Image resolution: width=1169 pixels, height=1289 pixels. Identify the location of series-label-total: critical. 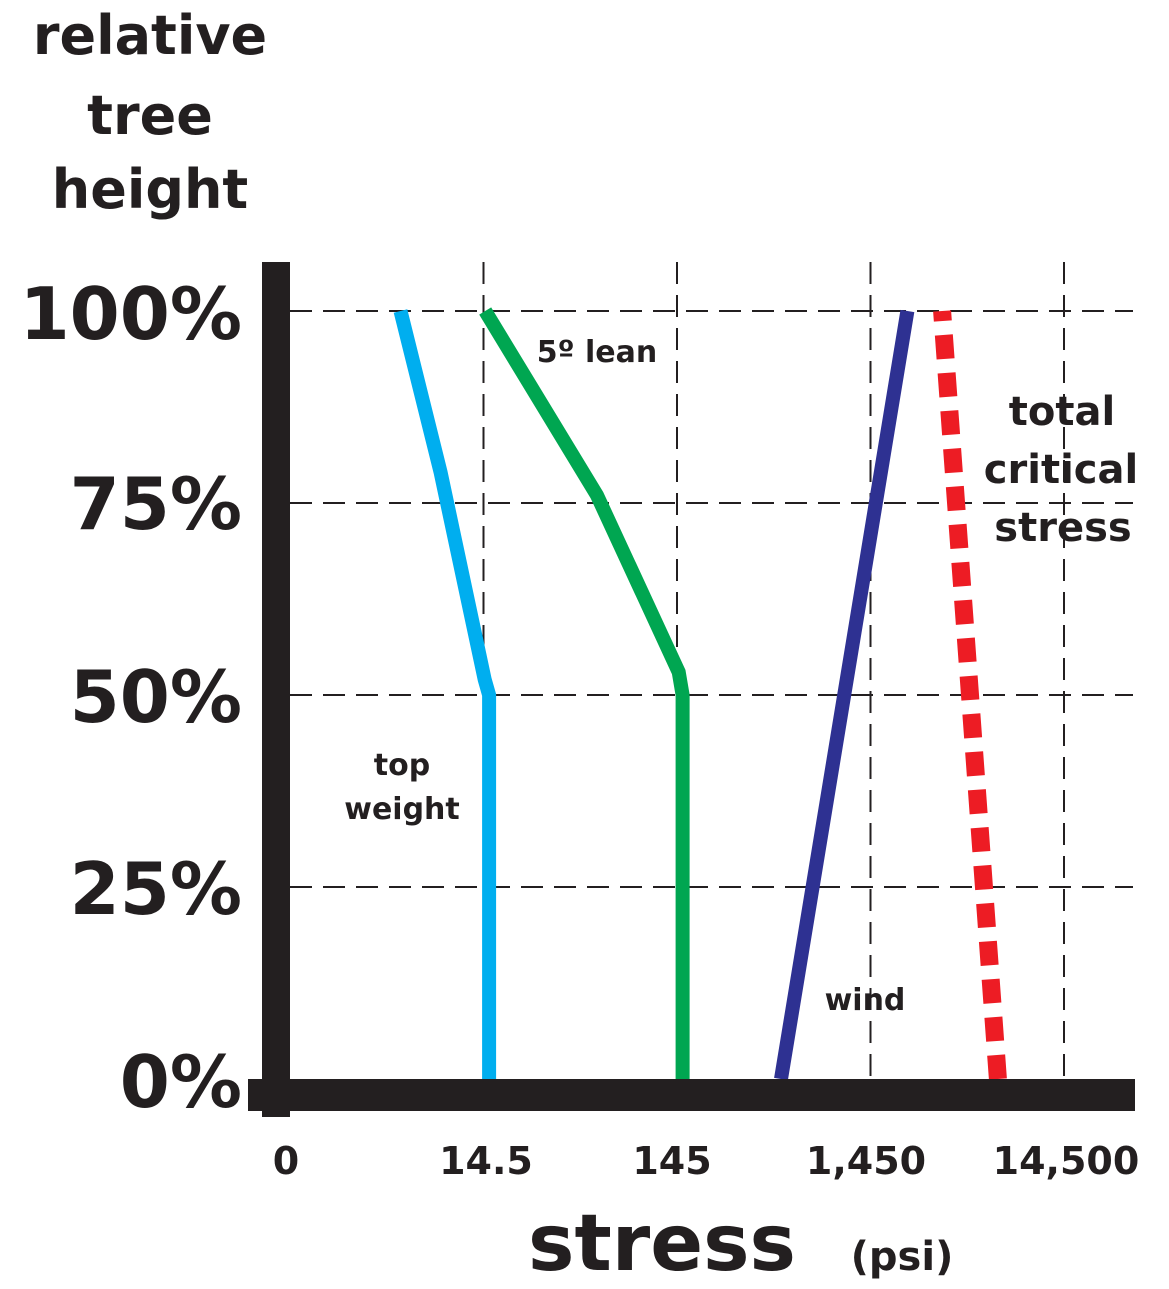
(1061, 470).